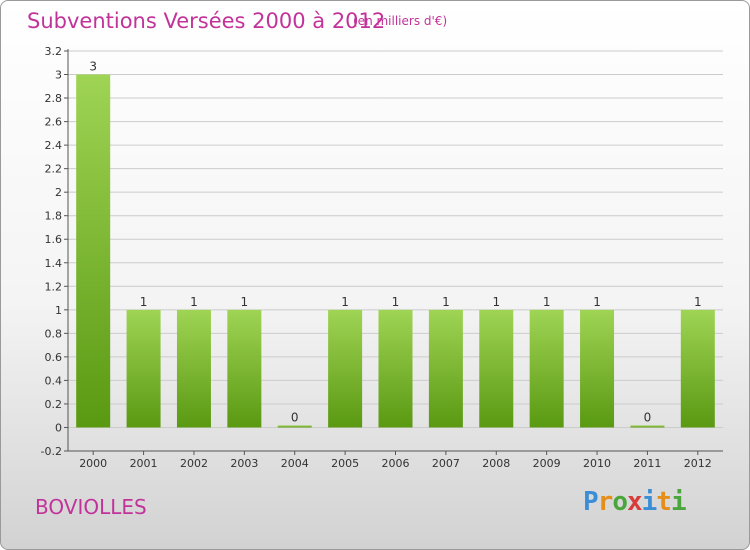  What do you see at coordinates (400, 21) in the screenshot?
I see `chart-subtitle: (en milliers d'€)` at bounding box center [400, 21].